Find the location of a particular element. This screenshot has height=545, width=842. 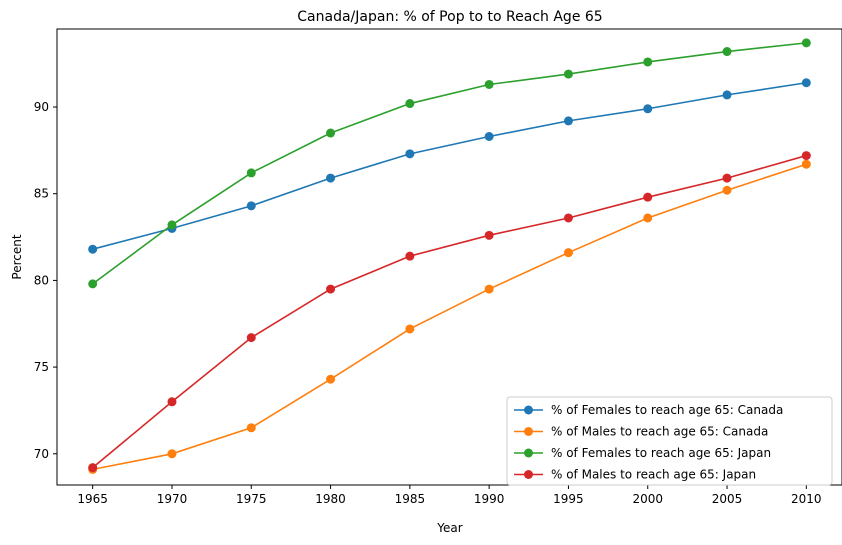

x-axis-title: Year is located at coordinates (449, 528).